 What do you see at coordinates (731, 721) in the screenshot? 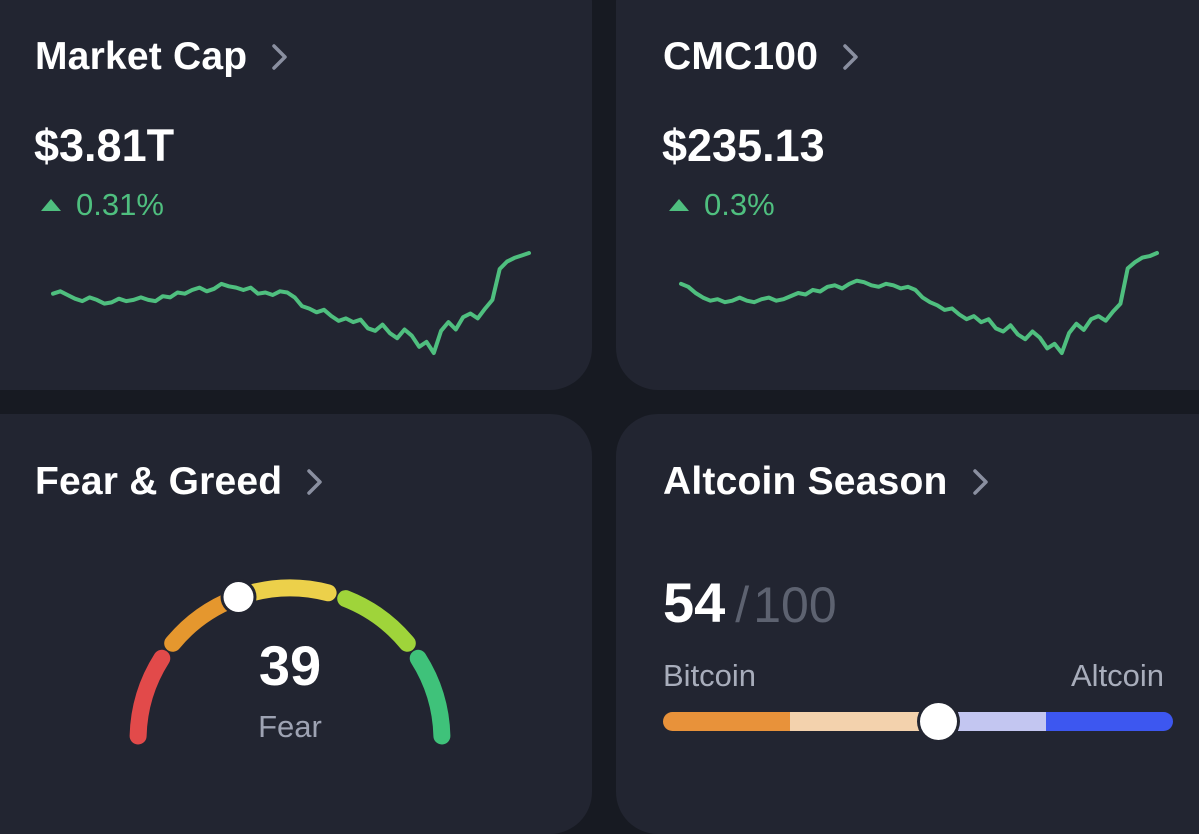
I see `bitcoin-bar-segment` at bounding box center [731, 721].